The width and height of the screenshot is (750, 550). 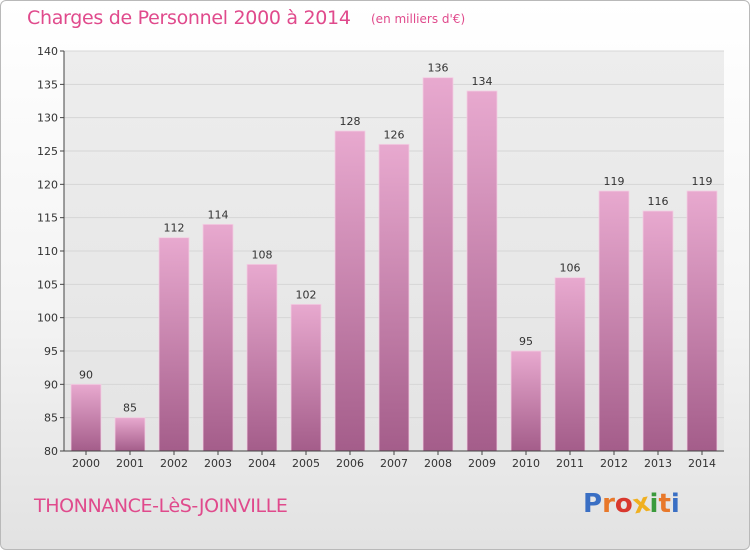 What do you see at coordinates (614, 463) in the screenshot?
I see `x-tick-label: 2012` at bounding box center [614, 463].